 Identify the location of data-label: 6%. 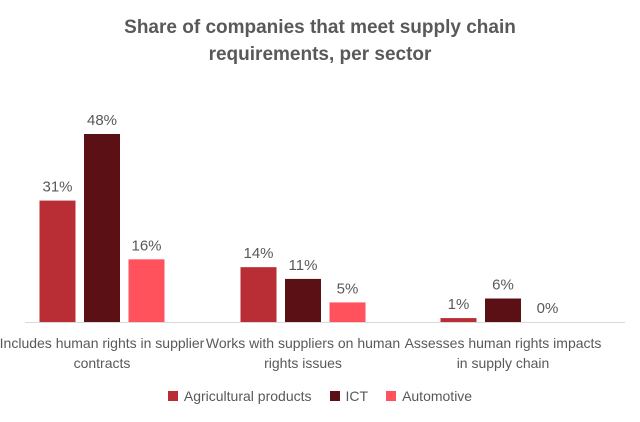
(503, 285).